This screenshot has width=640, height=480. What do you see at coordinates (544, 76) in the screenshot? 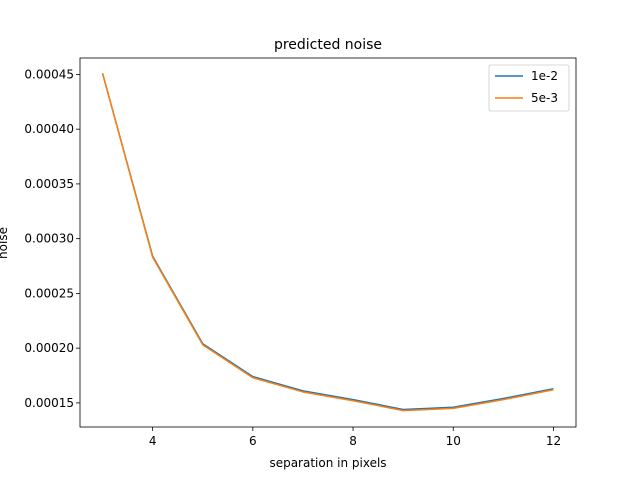
I see `legend-label: 1e-2` at bounding box center [544, 76].